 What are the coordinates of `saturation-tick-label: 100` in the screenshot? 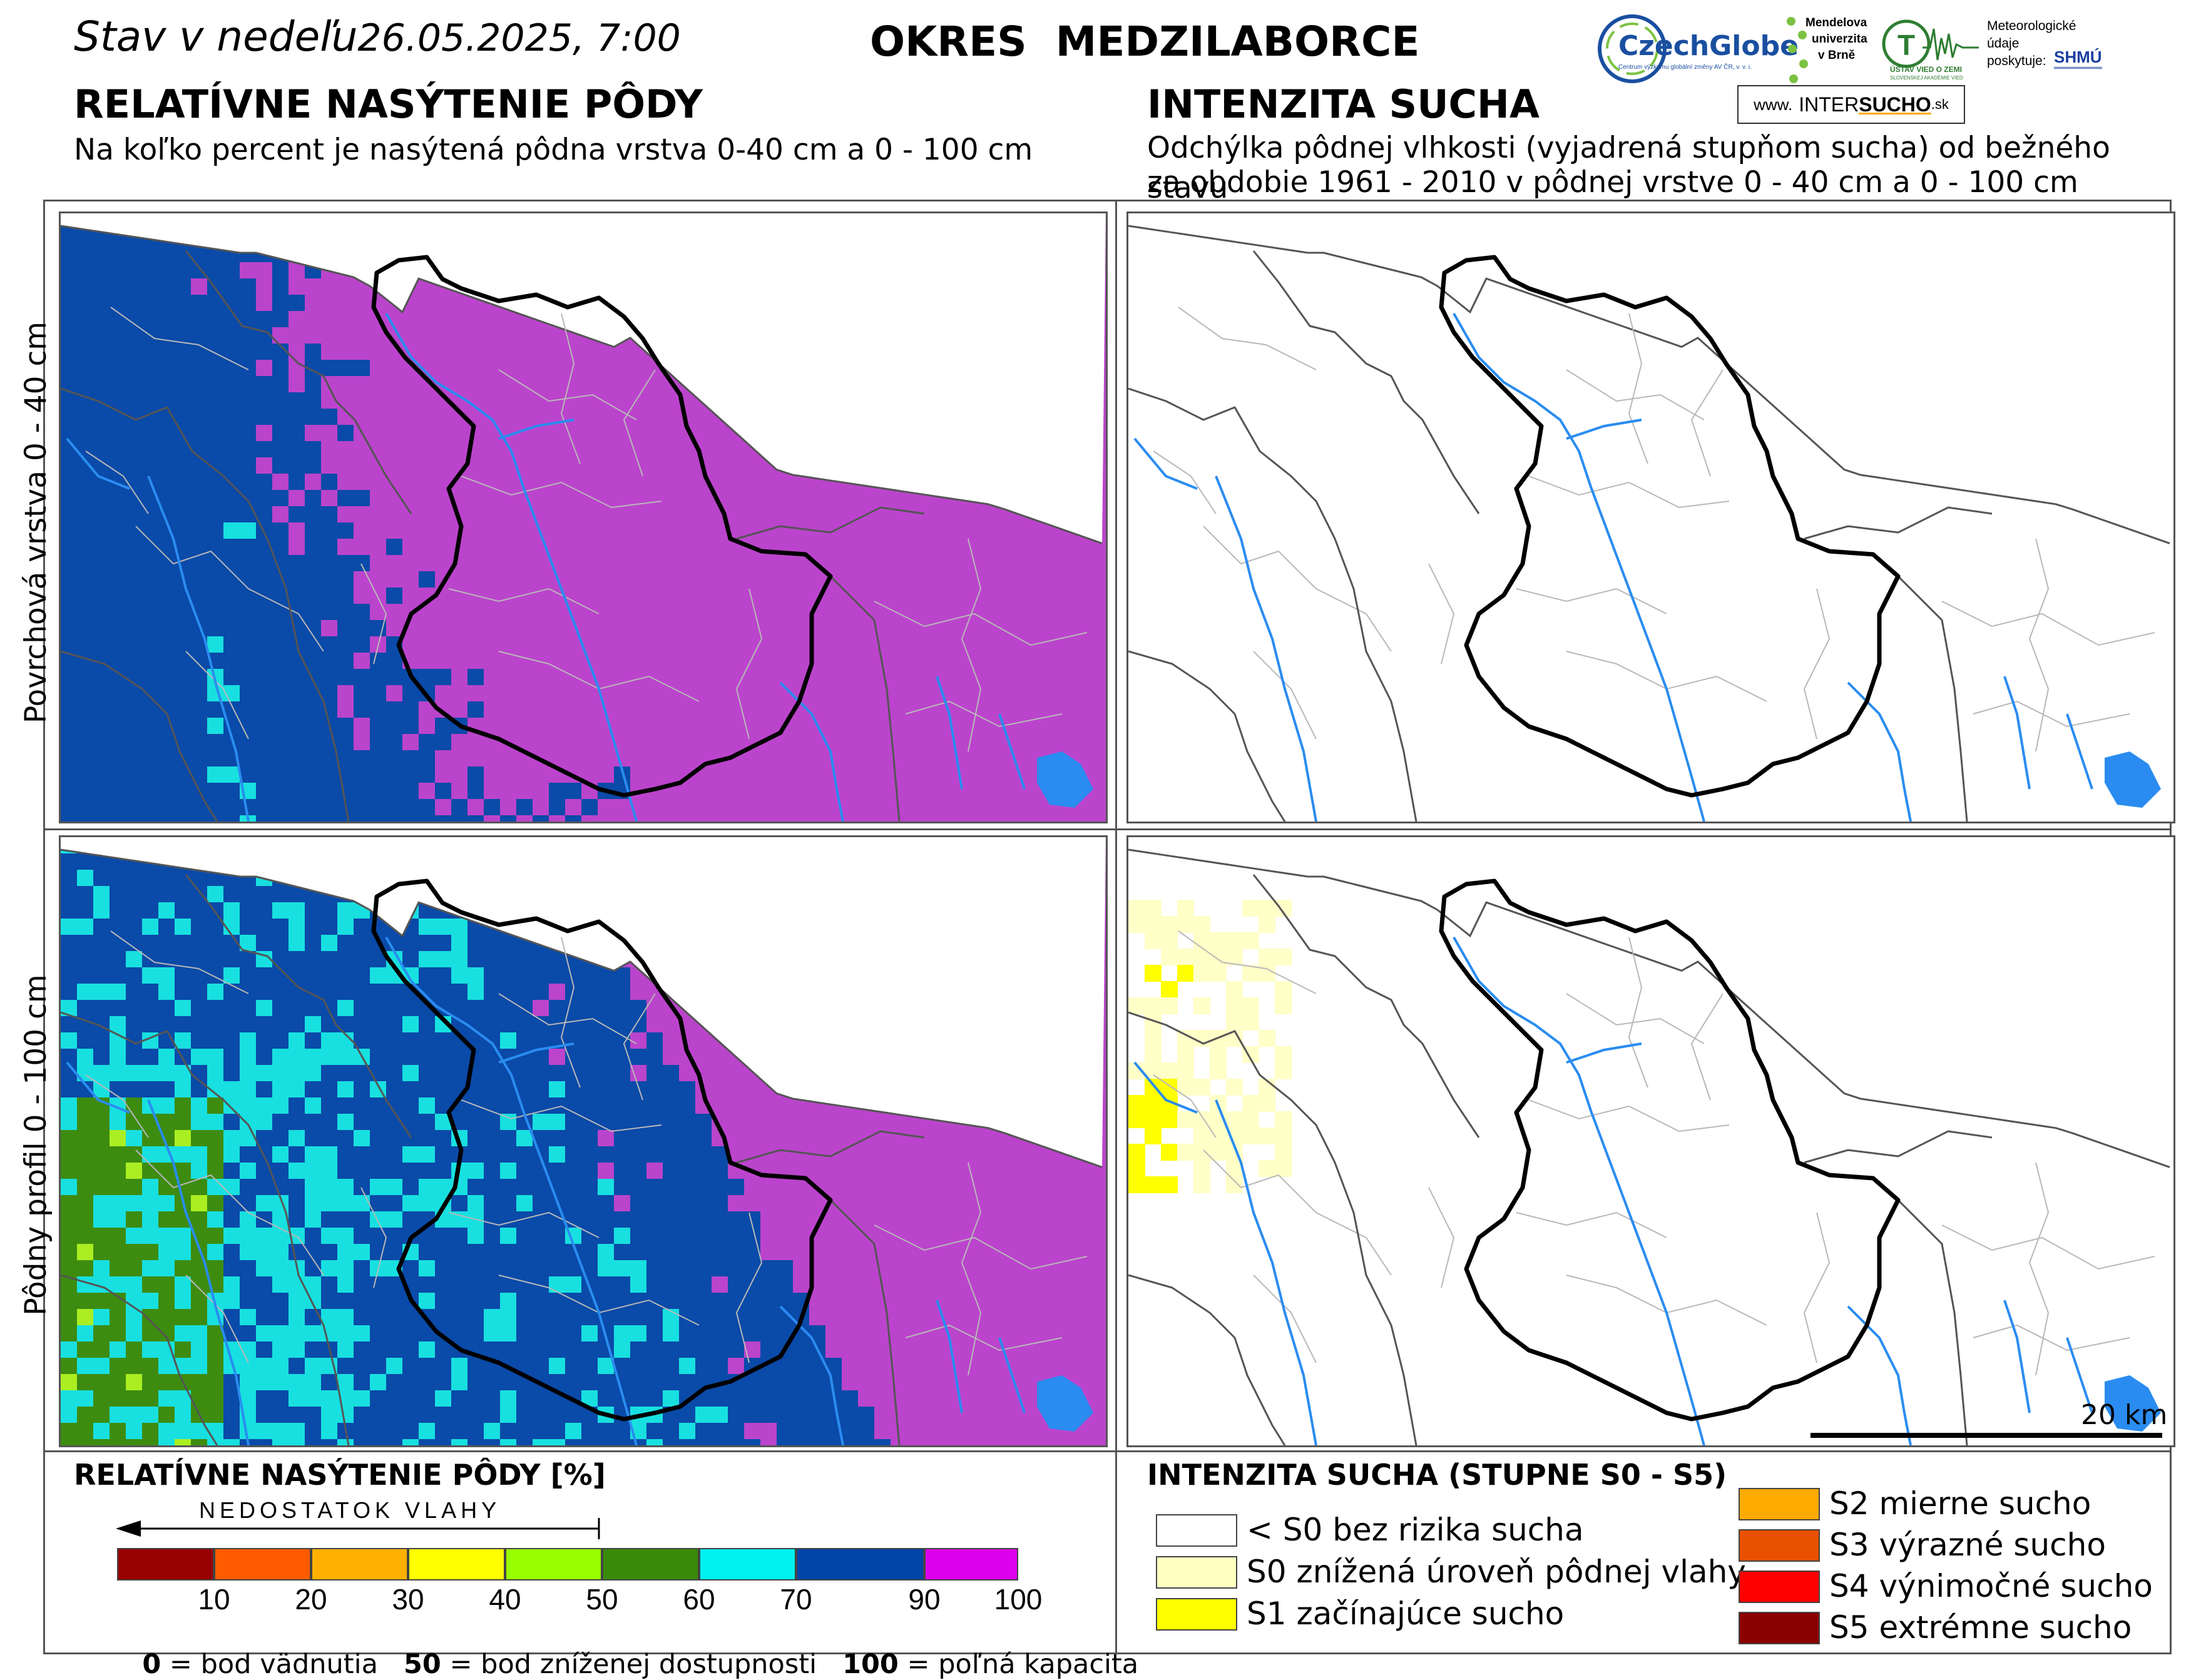 It's located at (1018, 1599).